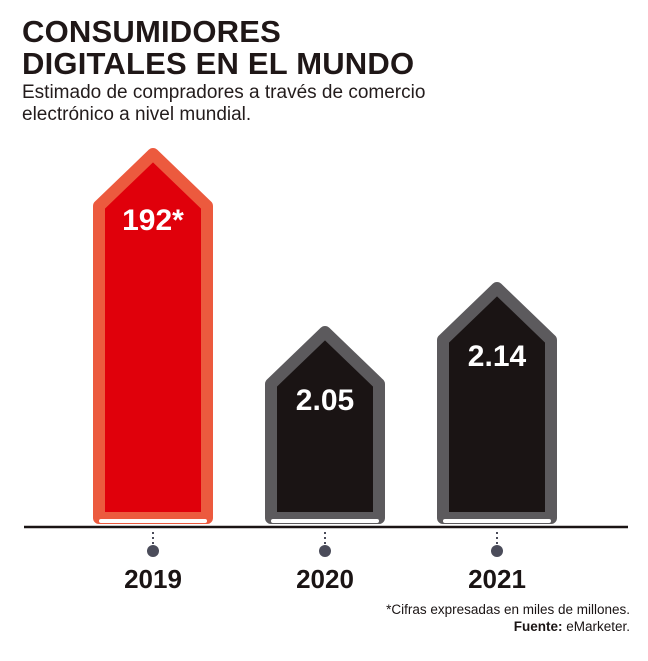  Describe the element at coordinates (497, 551) in the screenshot. I see `tick-marker-2021` at that location.